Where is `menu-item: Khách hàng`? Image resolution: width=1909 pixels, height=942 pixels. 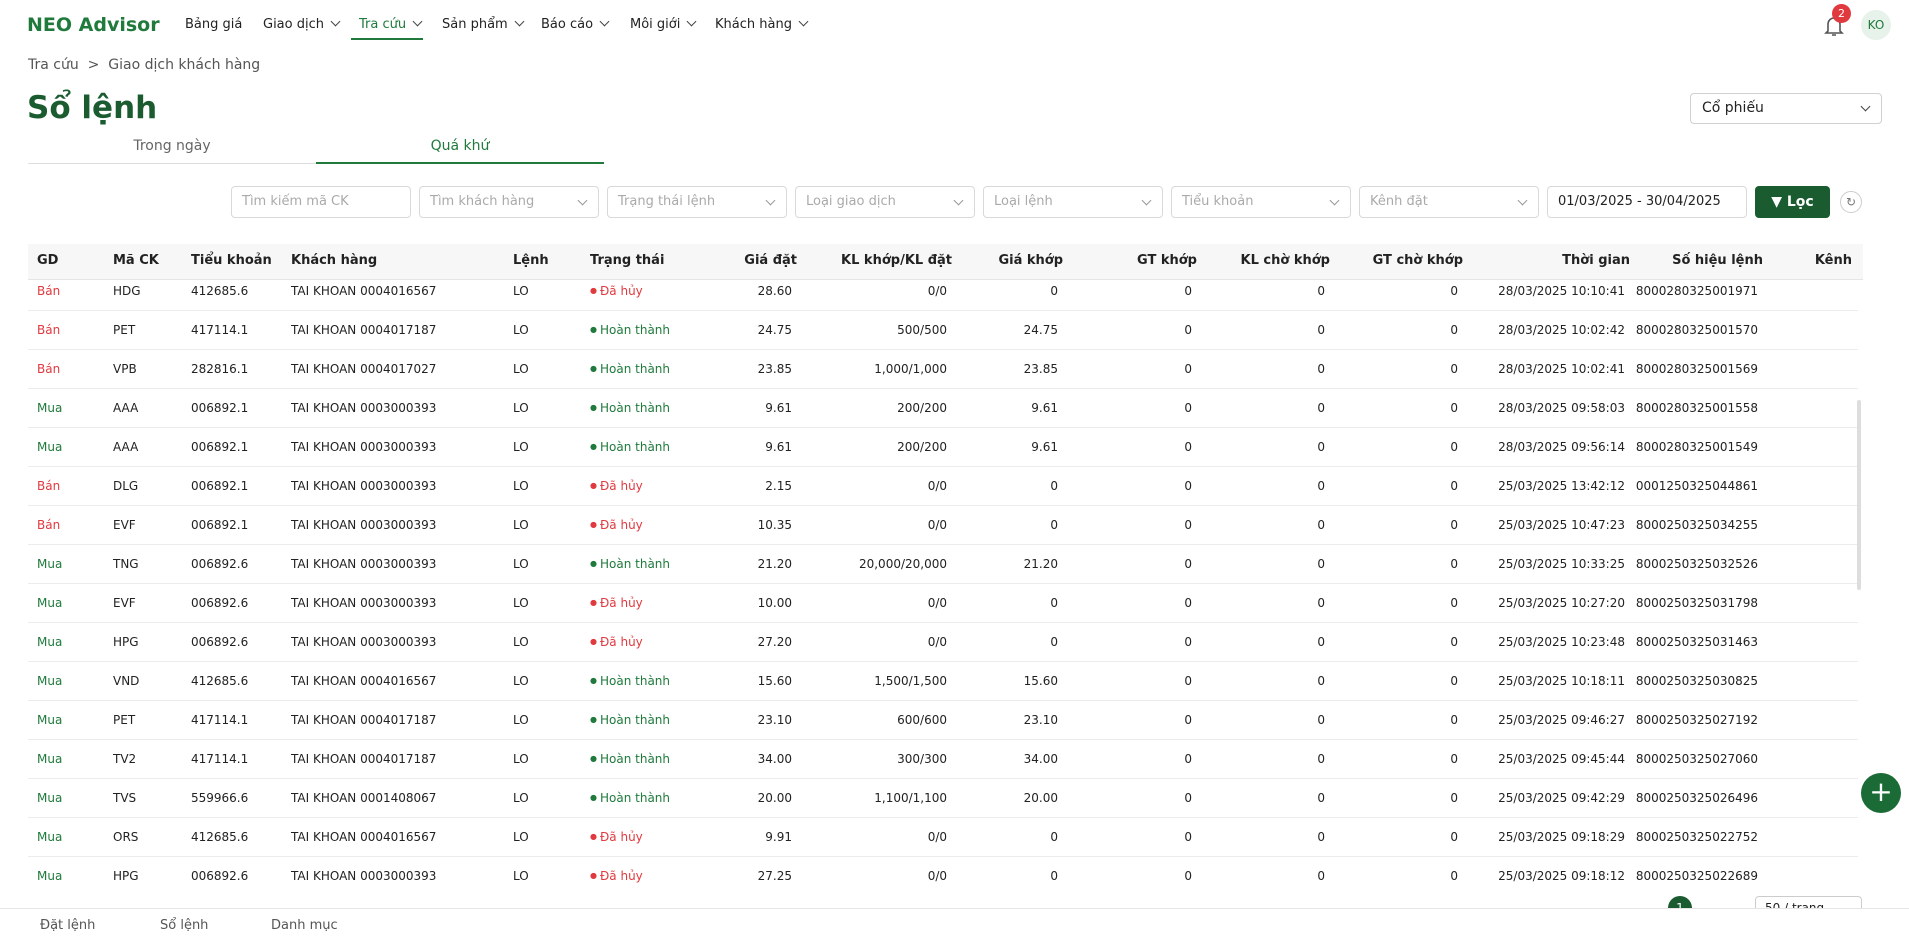
menu-item: Khách hàng is located at coordinates (762, 24).